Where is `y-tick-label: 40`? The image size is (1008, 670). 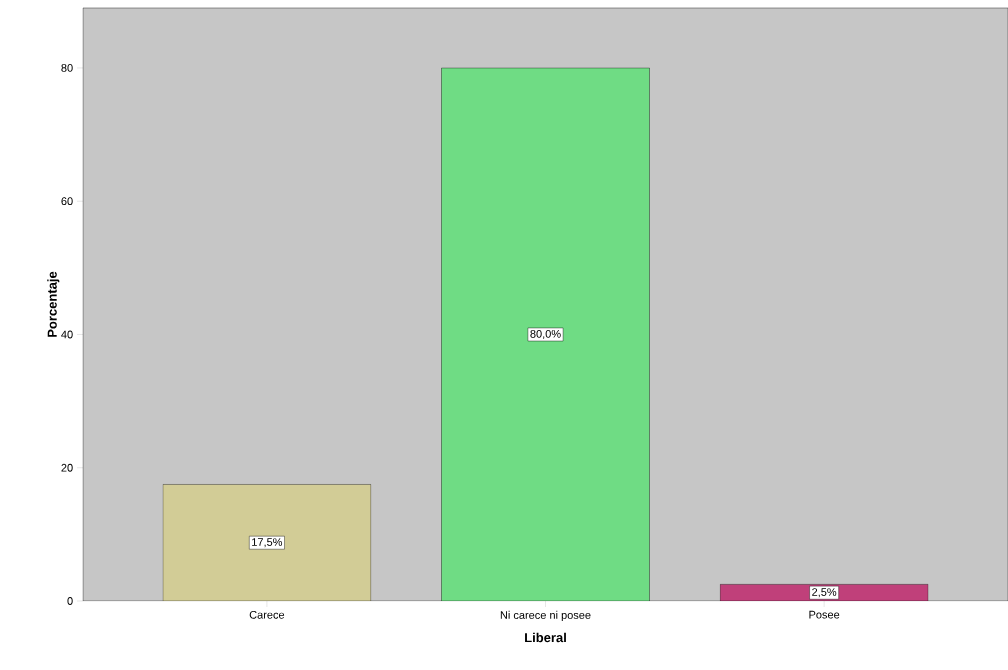 y-tick-label: 40 is located at coordinates (67, 334).